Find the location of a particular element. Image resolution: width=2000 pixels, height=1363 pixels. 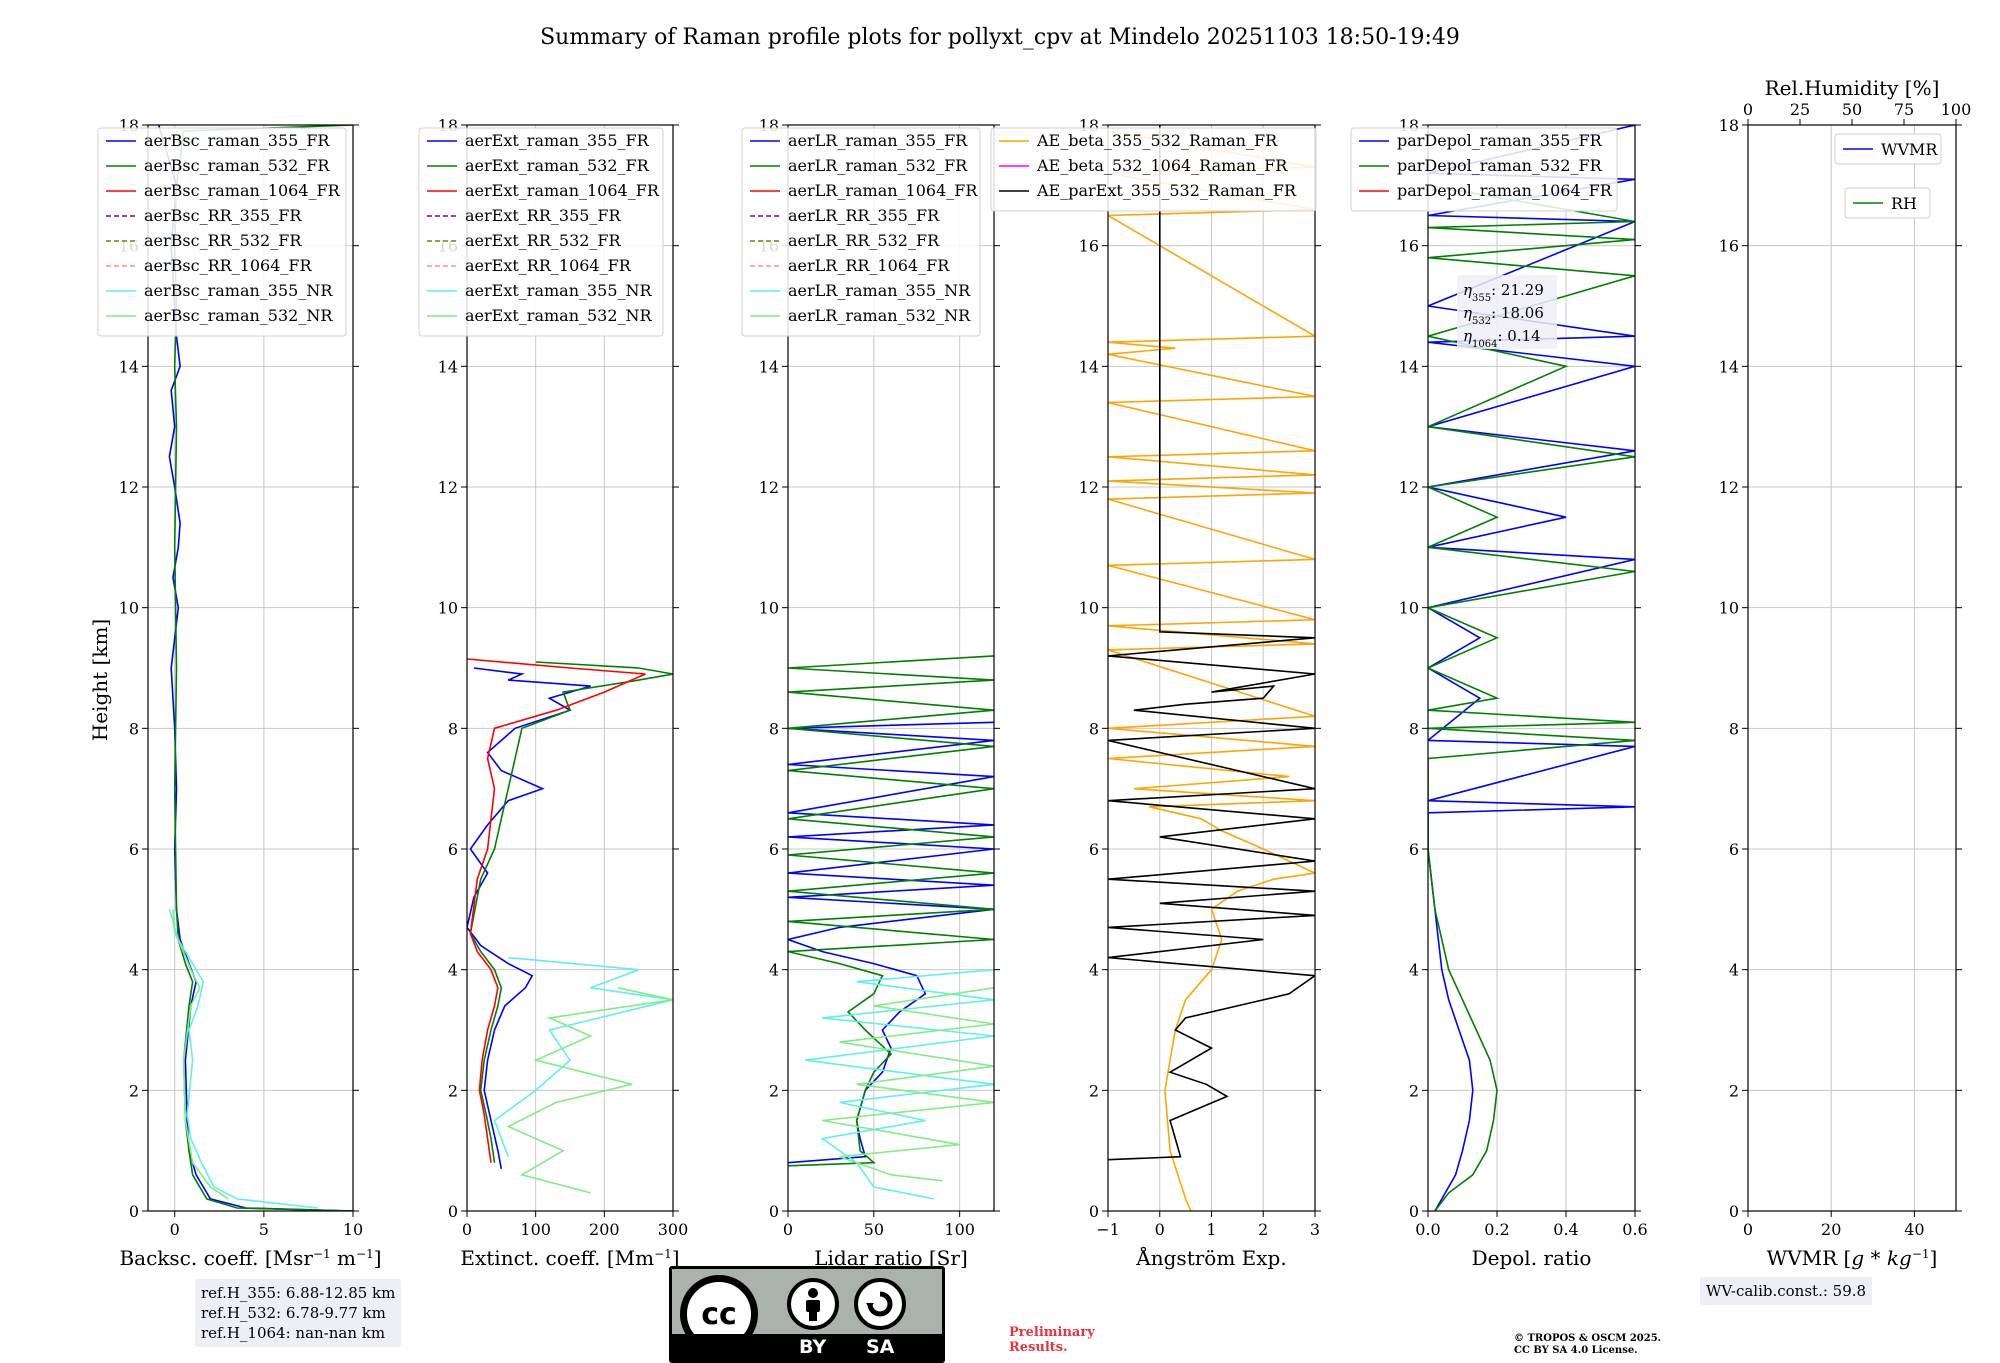

xtick-label: 2 is located at coordinates (1263, 1229).